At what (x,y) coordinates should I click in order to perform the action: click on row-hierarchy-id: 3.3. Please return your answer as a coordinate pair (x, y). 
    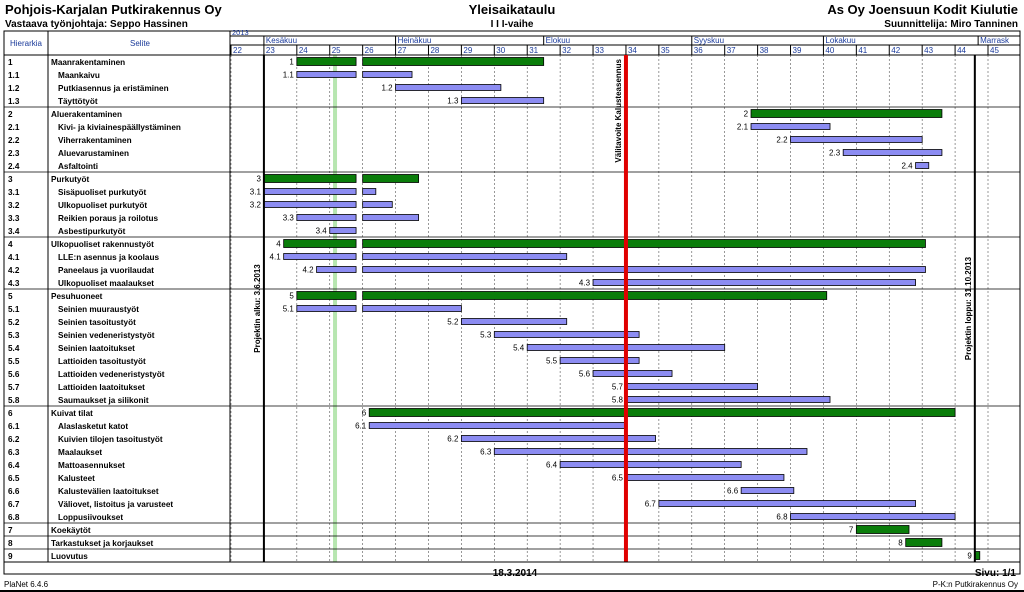
    Looking at the image, I should click on (14, 218).